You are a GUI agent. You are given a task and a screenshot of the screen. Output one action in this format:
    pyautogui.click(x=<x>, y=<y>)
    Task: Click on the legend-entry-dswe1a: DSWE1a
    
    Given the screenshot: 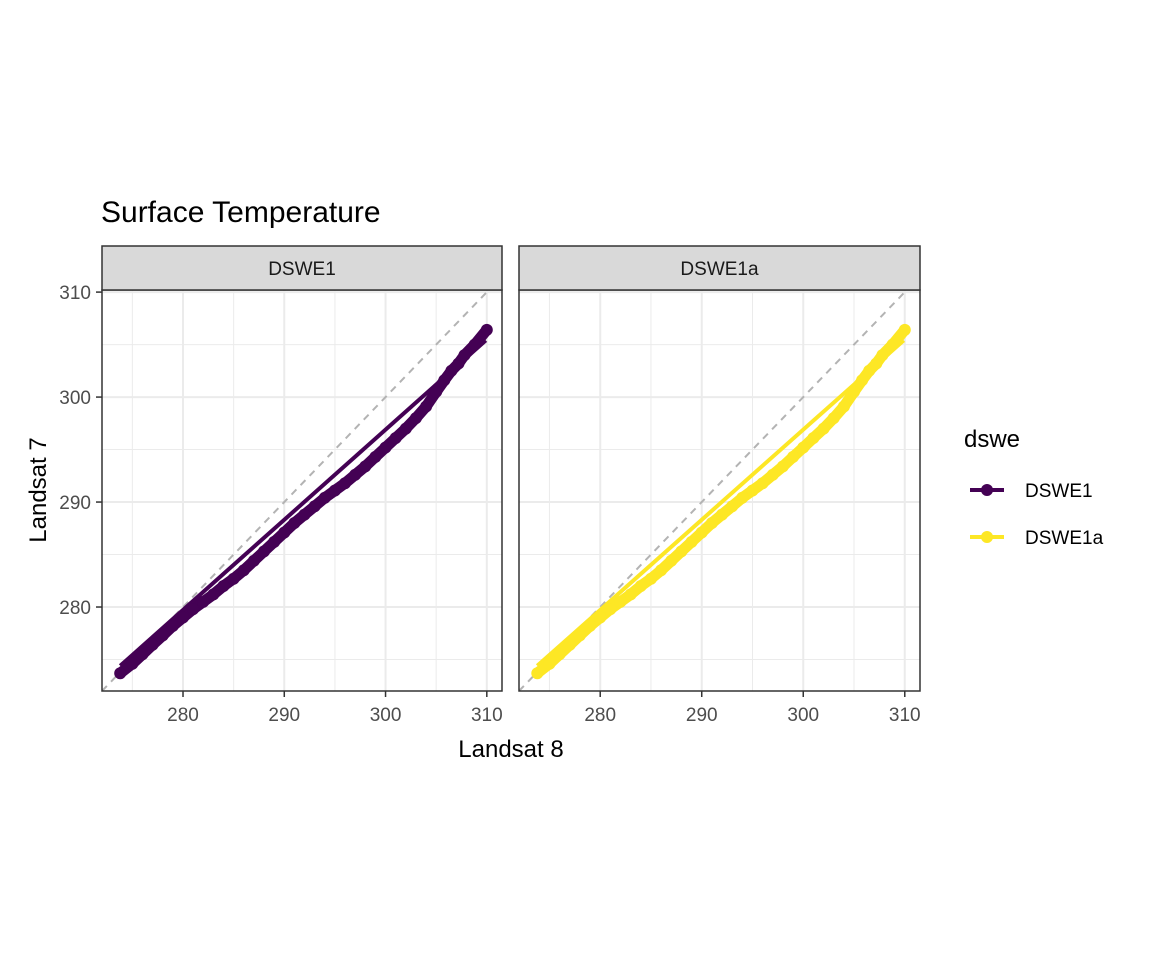 What is the action you would take?
    pyautogui.click(x=1037, y=538)
    